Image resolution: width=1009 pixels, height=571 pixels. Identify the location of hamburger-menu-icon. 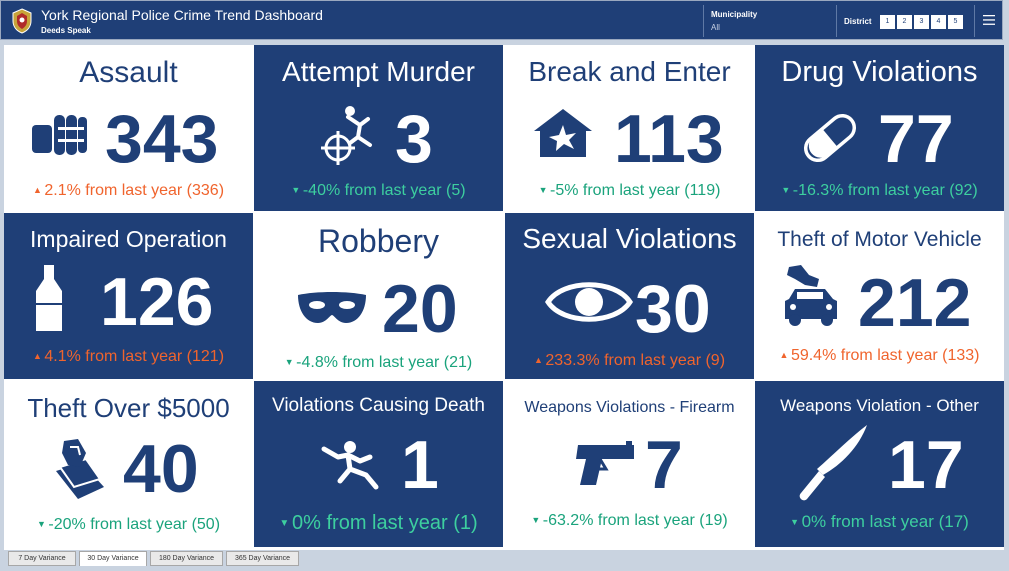
(989, 20).